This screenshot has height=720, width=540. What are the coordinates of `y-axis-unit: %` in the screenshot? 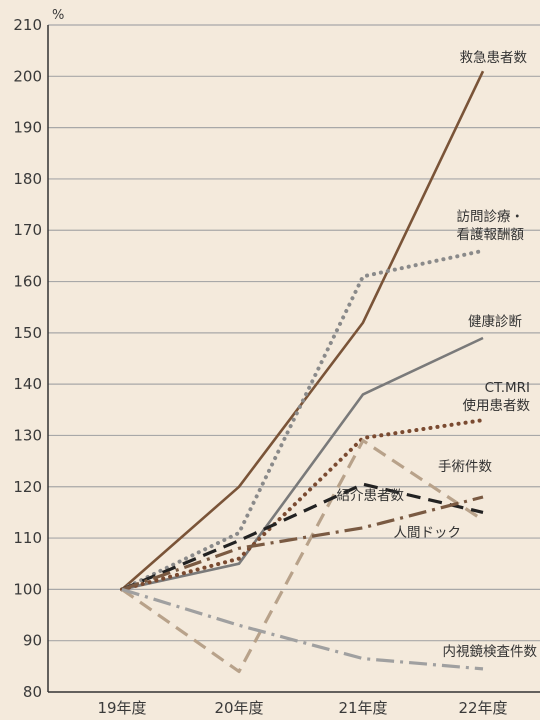 It's located at (58, 15).